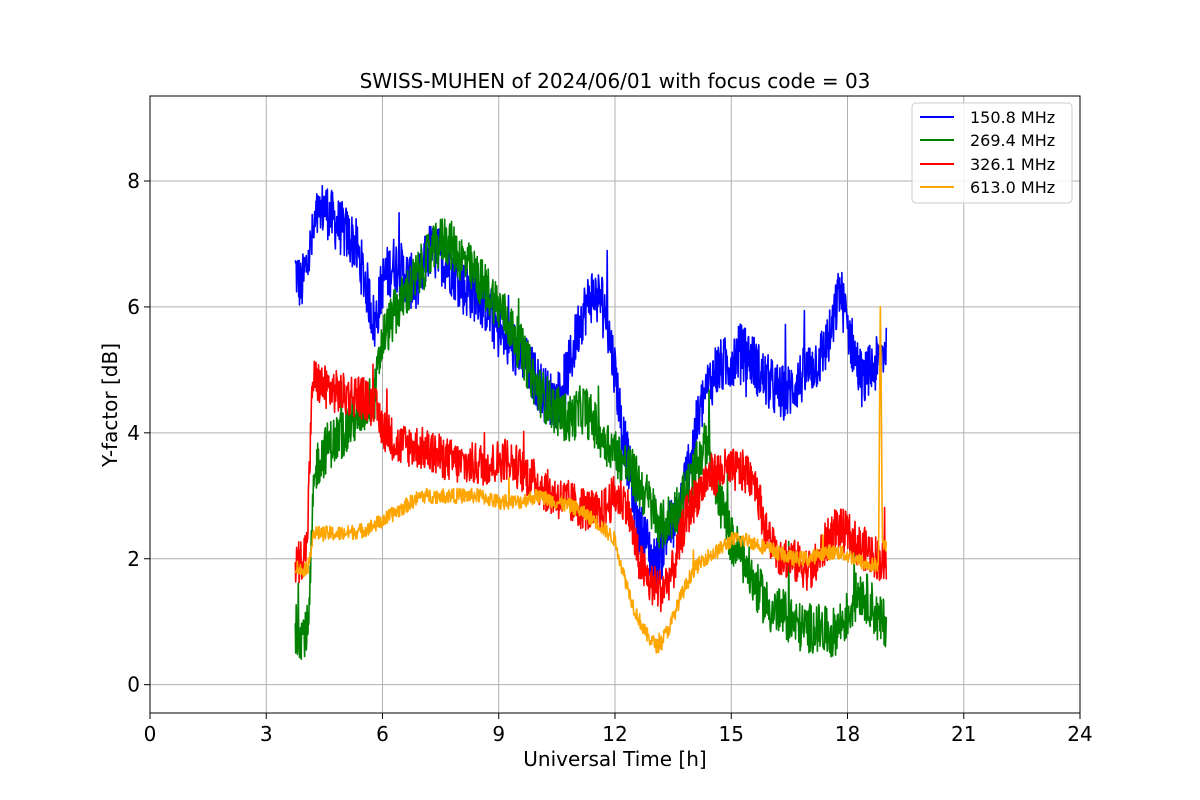 The image size is (1200, 800). Describe the element at coordinates (963, 734) in the screenshot. I see `x-tick-label: 21` at that location.